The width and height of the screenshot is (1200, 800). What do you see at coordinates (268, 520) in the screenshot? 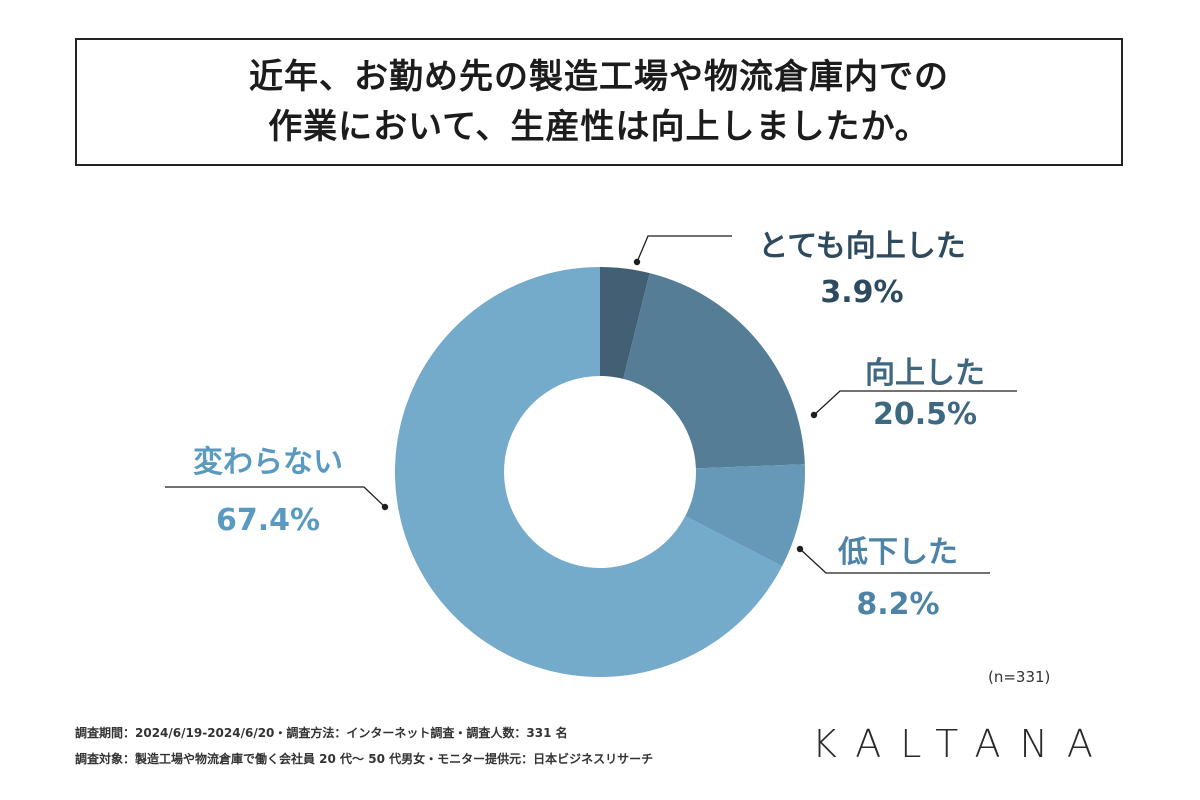
I see `slice-value-label-3: 67.4%` at bounding box center [268, 520].